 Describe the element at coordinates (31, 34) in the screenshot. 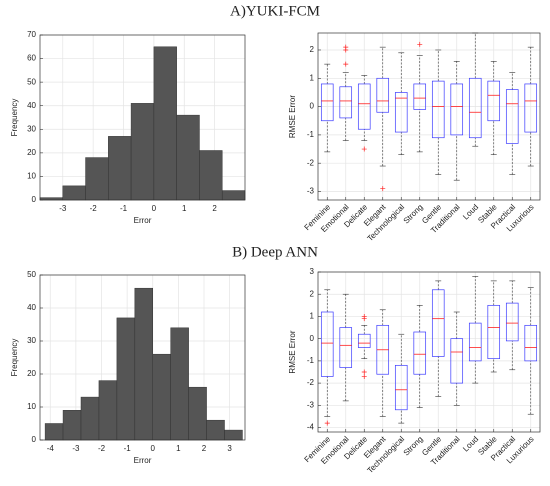

I see `y-tick-label: 70` at that location.